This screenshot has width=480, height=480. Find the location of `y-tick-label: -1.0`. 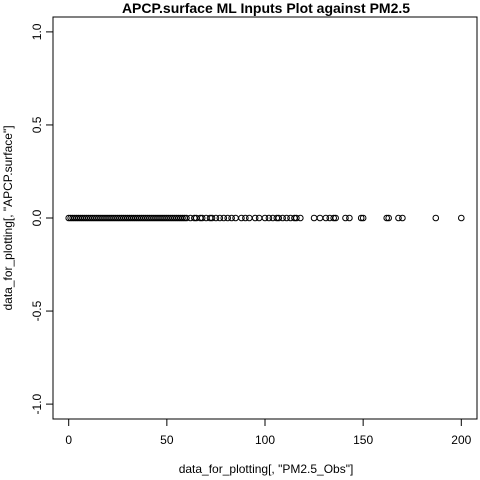

y-tick-label: -1.0 is located at coordinates (37, 403).